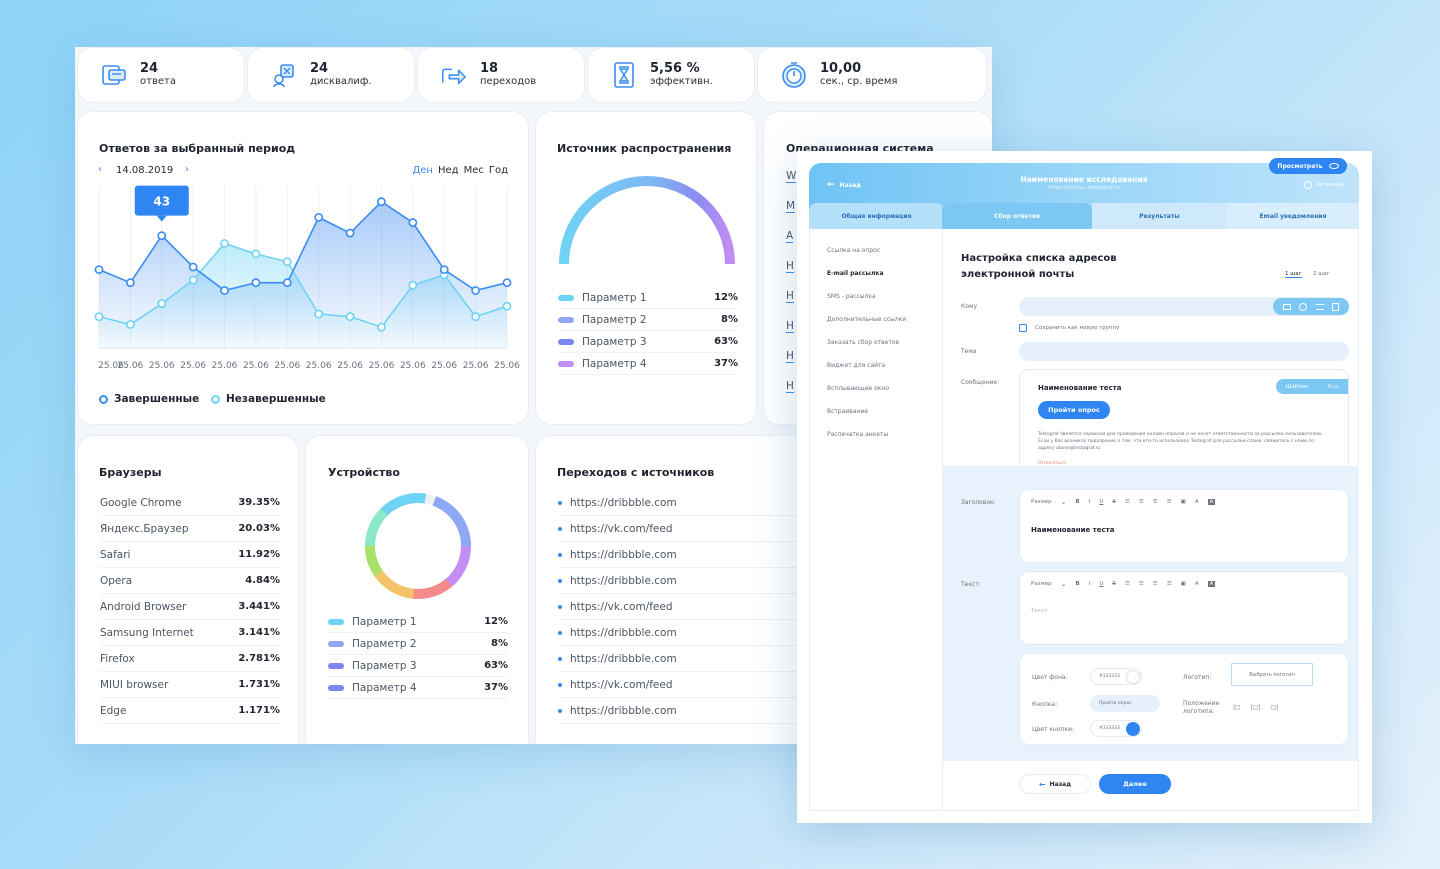 Image resolution: width=1440 pixels, height=869 pixels. What do you see at coordinates (1084, 188) in the screenshot?
I see `study-url: https://vivyvu.testograf.ru` at bounding box center [1084, 188].